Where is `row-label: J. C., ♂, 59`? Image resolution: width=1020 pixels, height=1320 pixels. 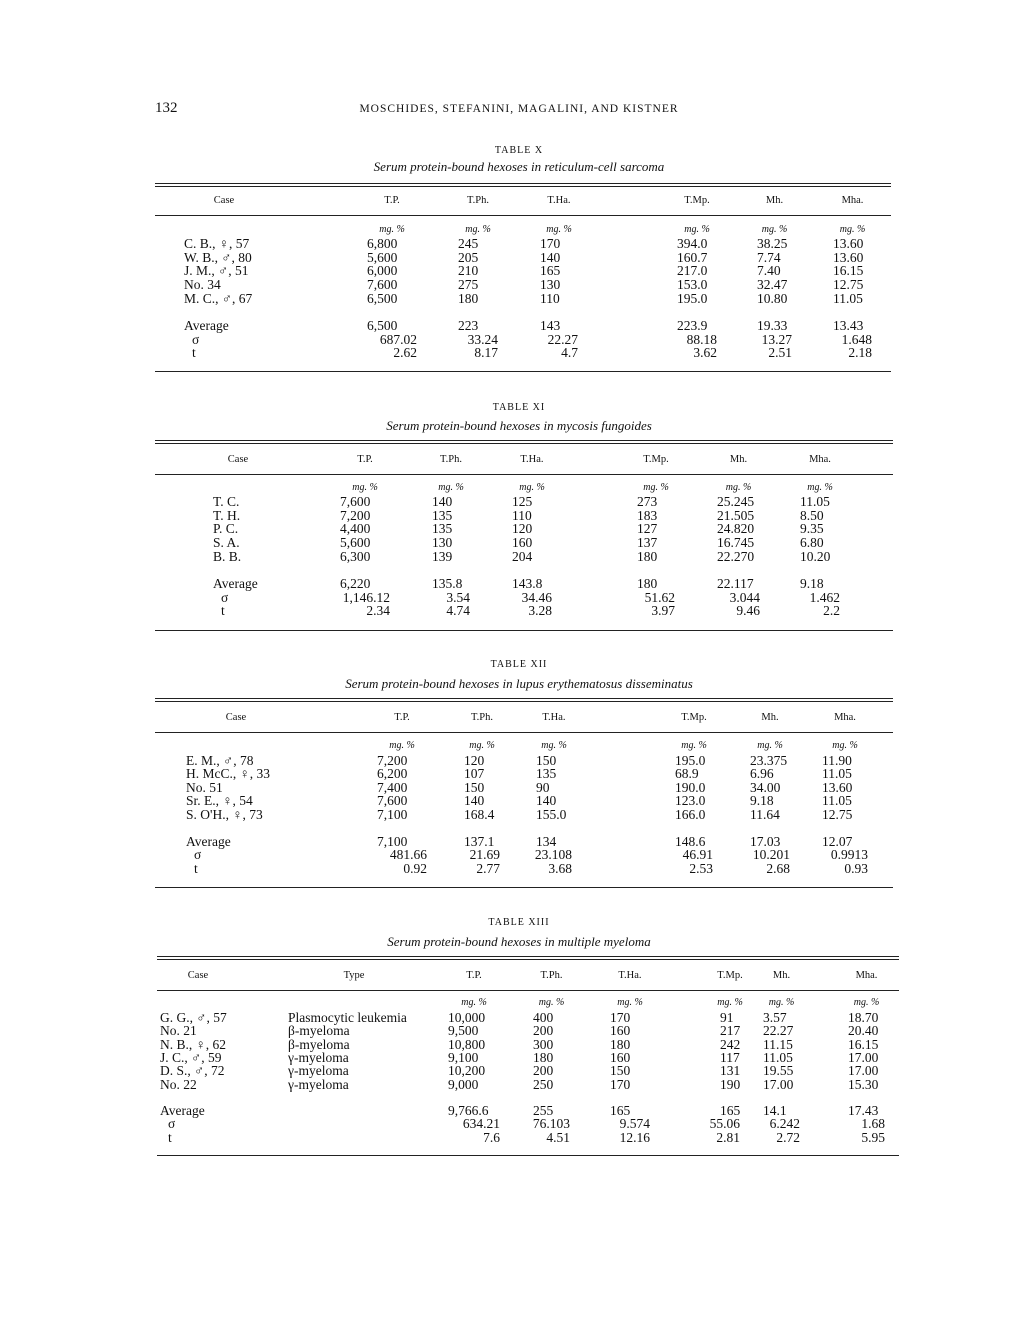 row-label: J. C., ♂, 59 is located at coordinates (191, 1057).